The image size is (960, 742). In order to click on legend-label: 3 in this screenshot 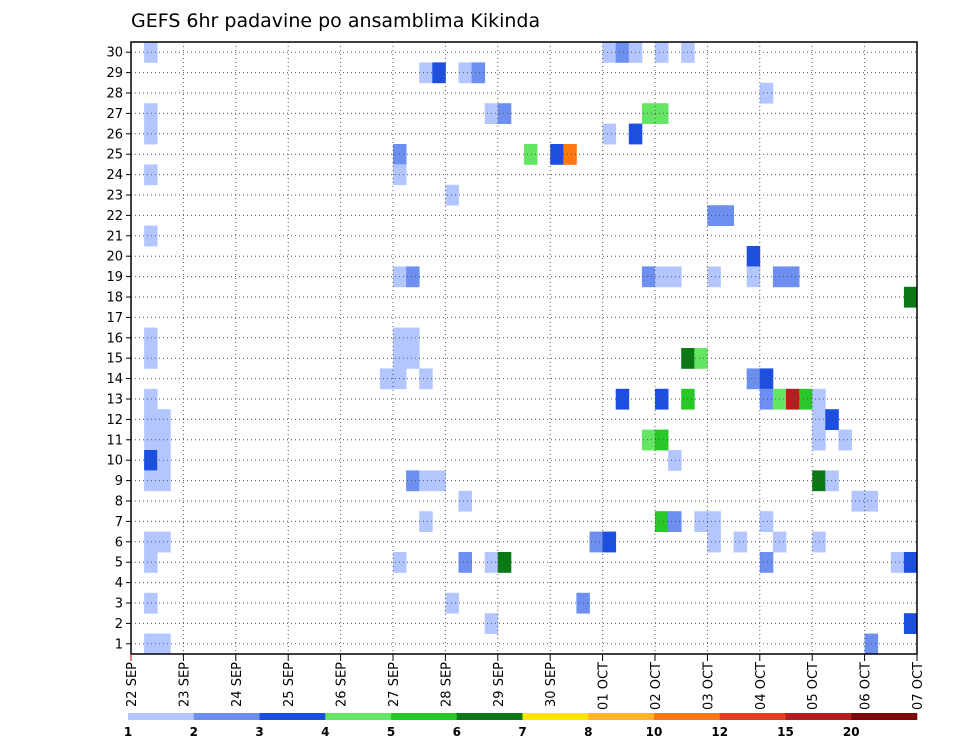, I will do `click(259, 732)`.